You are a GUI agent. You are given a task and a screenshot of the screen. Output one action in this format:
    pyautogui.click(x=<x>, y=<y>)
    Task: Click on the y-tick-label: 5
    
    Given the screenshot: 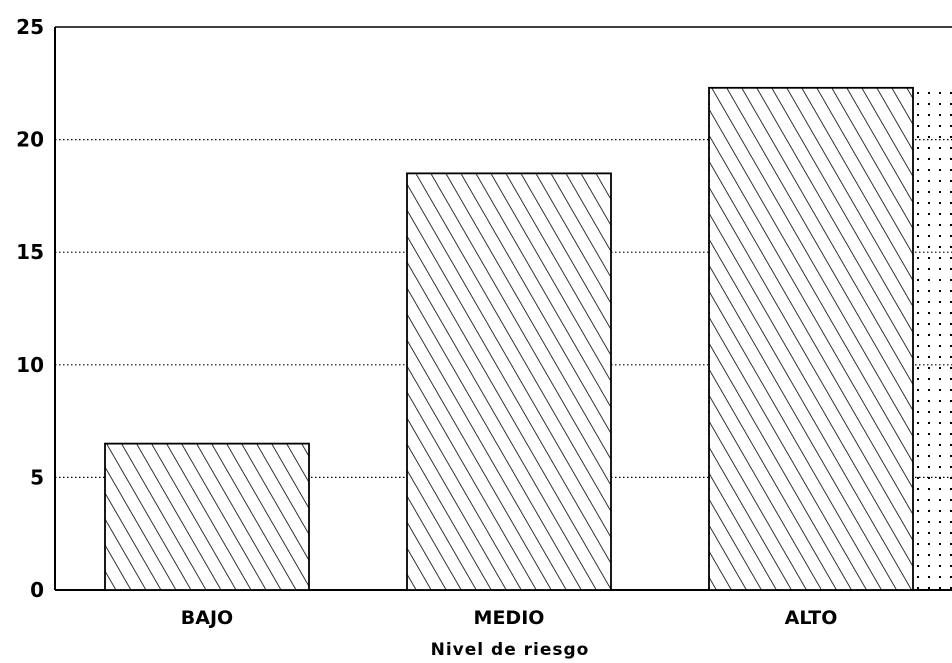 What is the action you would take?
    pyautogui.click(x=37, y=477)
    